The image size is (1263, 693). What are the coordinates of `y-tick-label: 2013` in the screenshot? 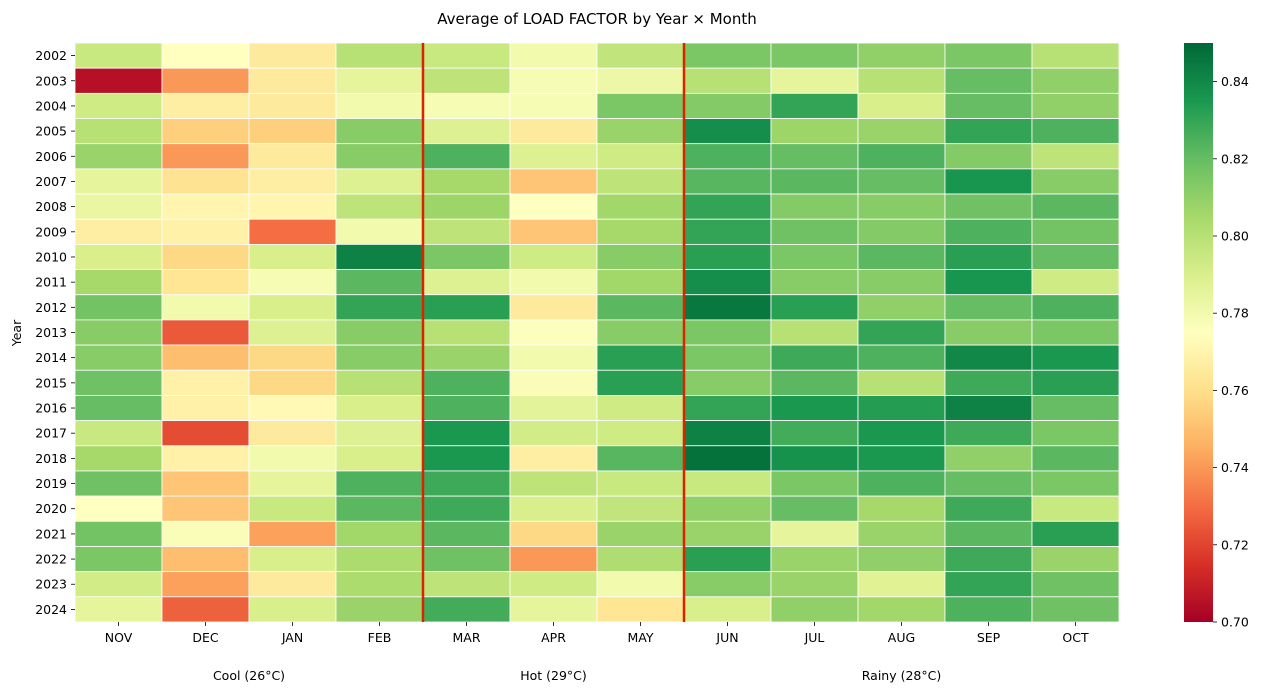 It's located at (51, 332).